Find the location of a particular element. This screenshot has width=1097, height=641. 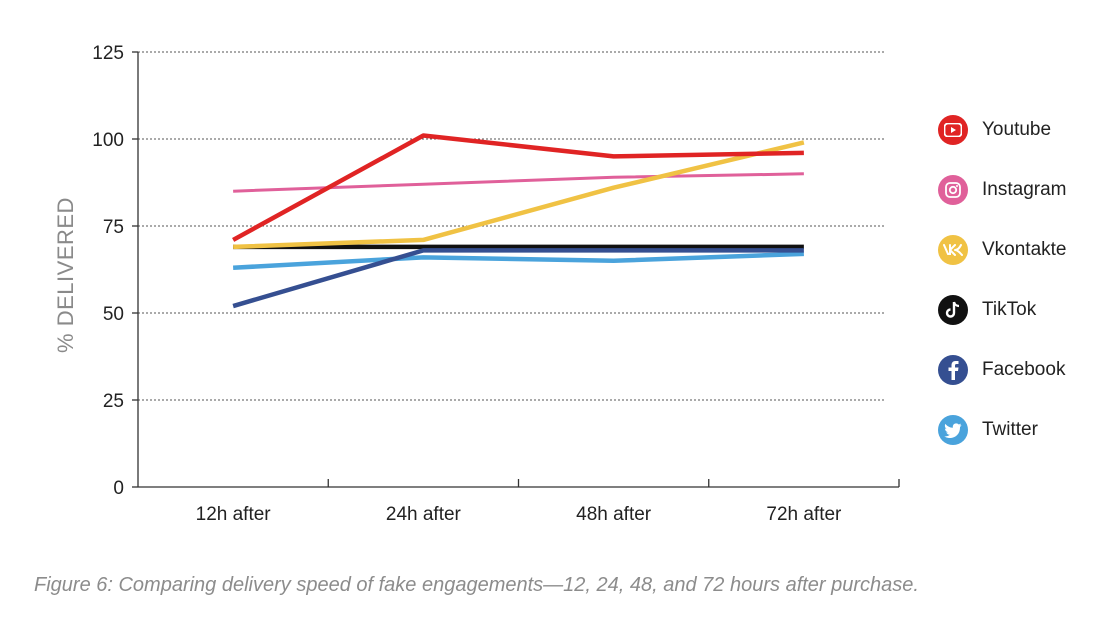

legend-item-tiktok: TikTok is located at coordinates (1002, 310).